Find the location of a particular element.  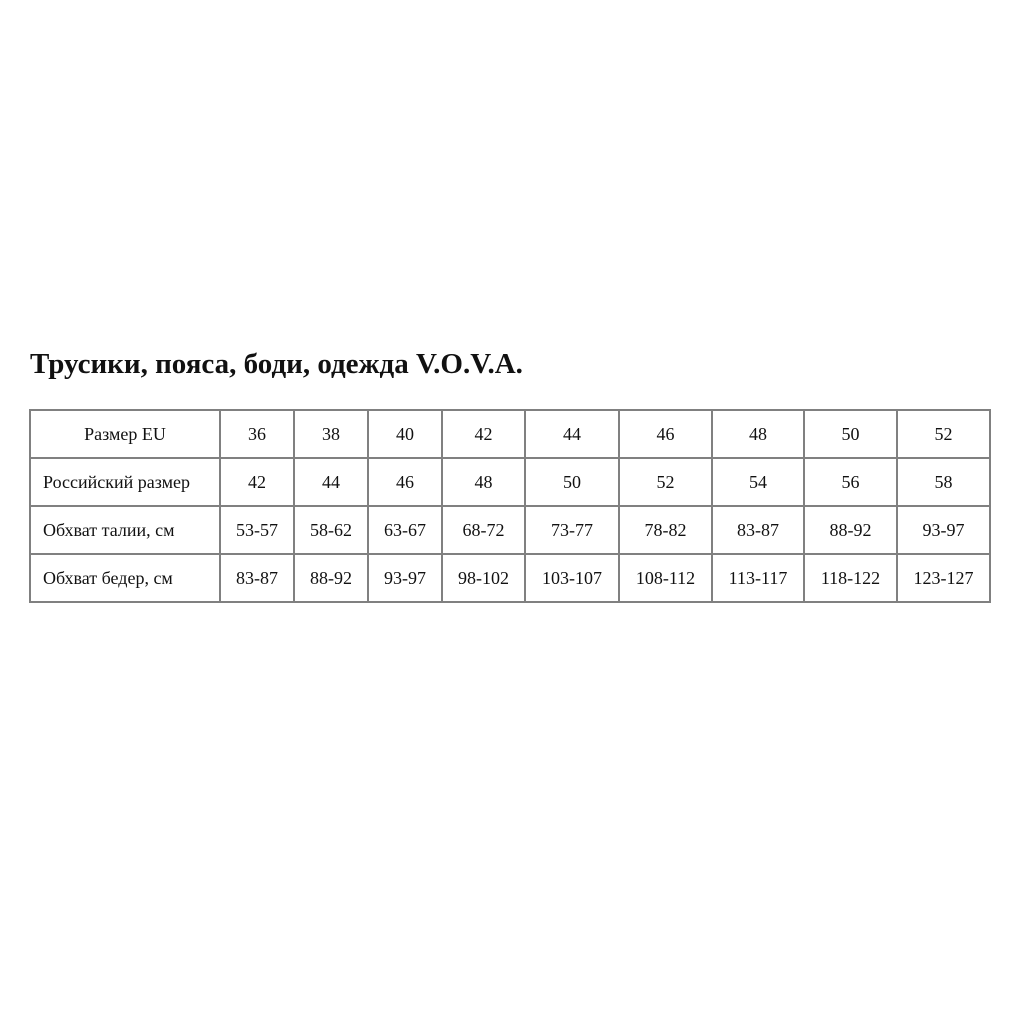

table-cell: 38 is located at coordinates (331, 434).